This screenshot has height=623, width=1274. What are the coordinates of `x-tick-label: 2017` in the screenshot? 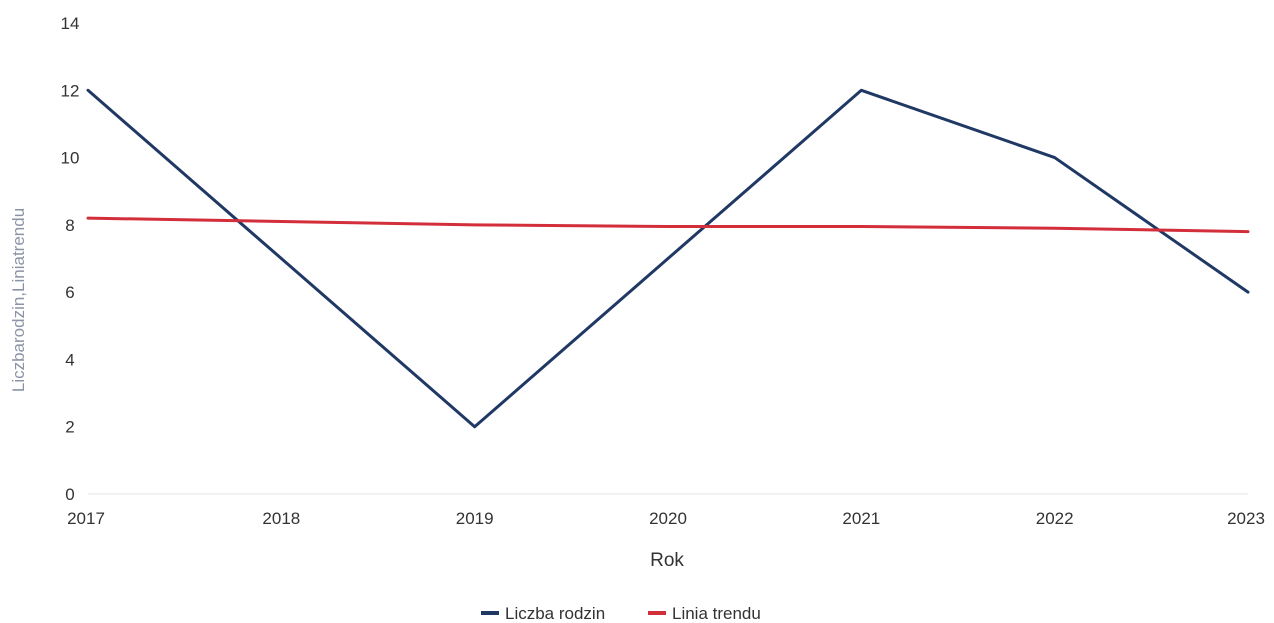 It's located at (86, 518).